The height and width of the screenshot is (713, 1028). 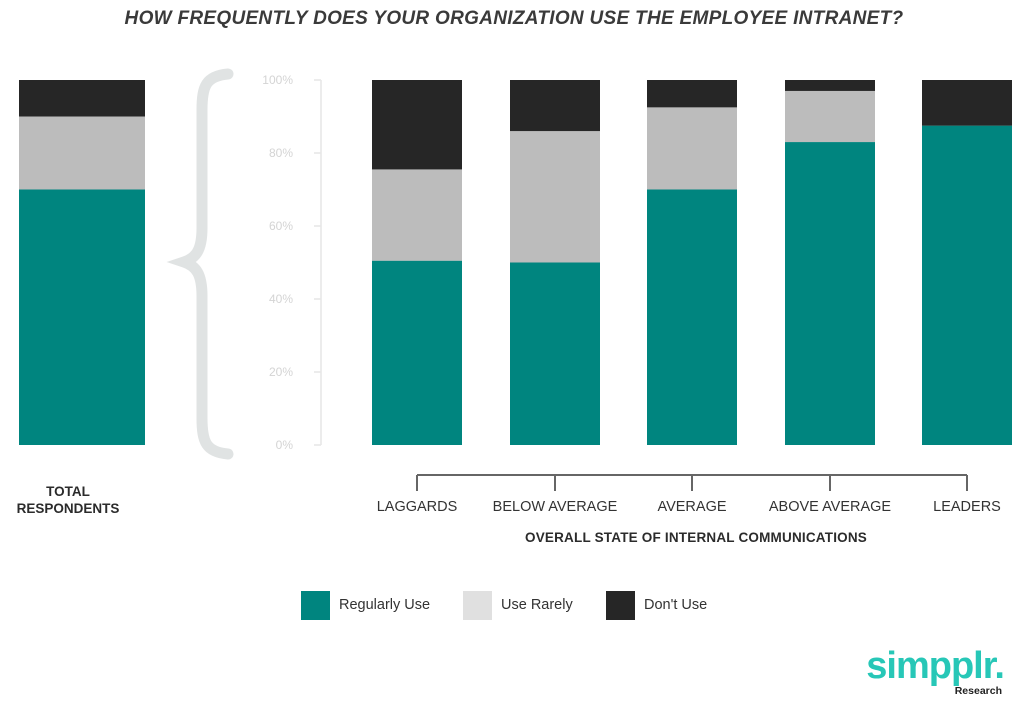 I want to click on y-tick-label: 20%, so click(x=281, y=372).